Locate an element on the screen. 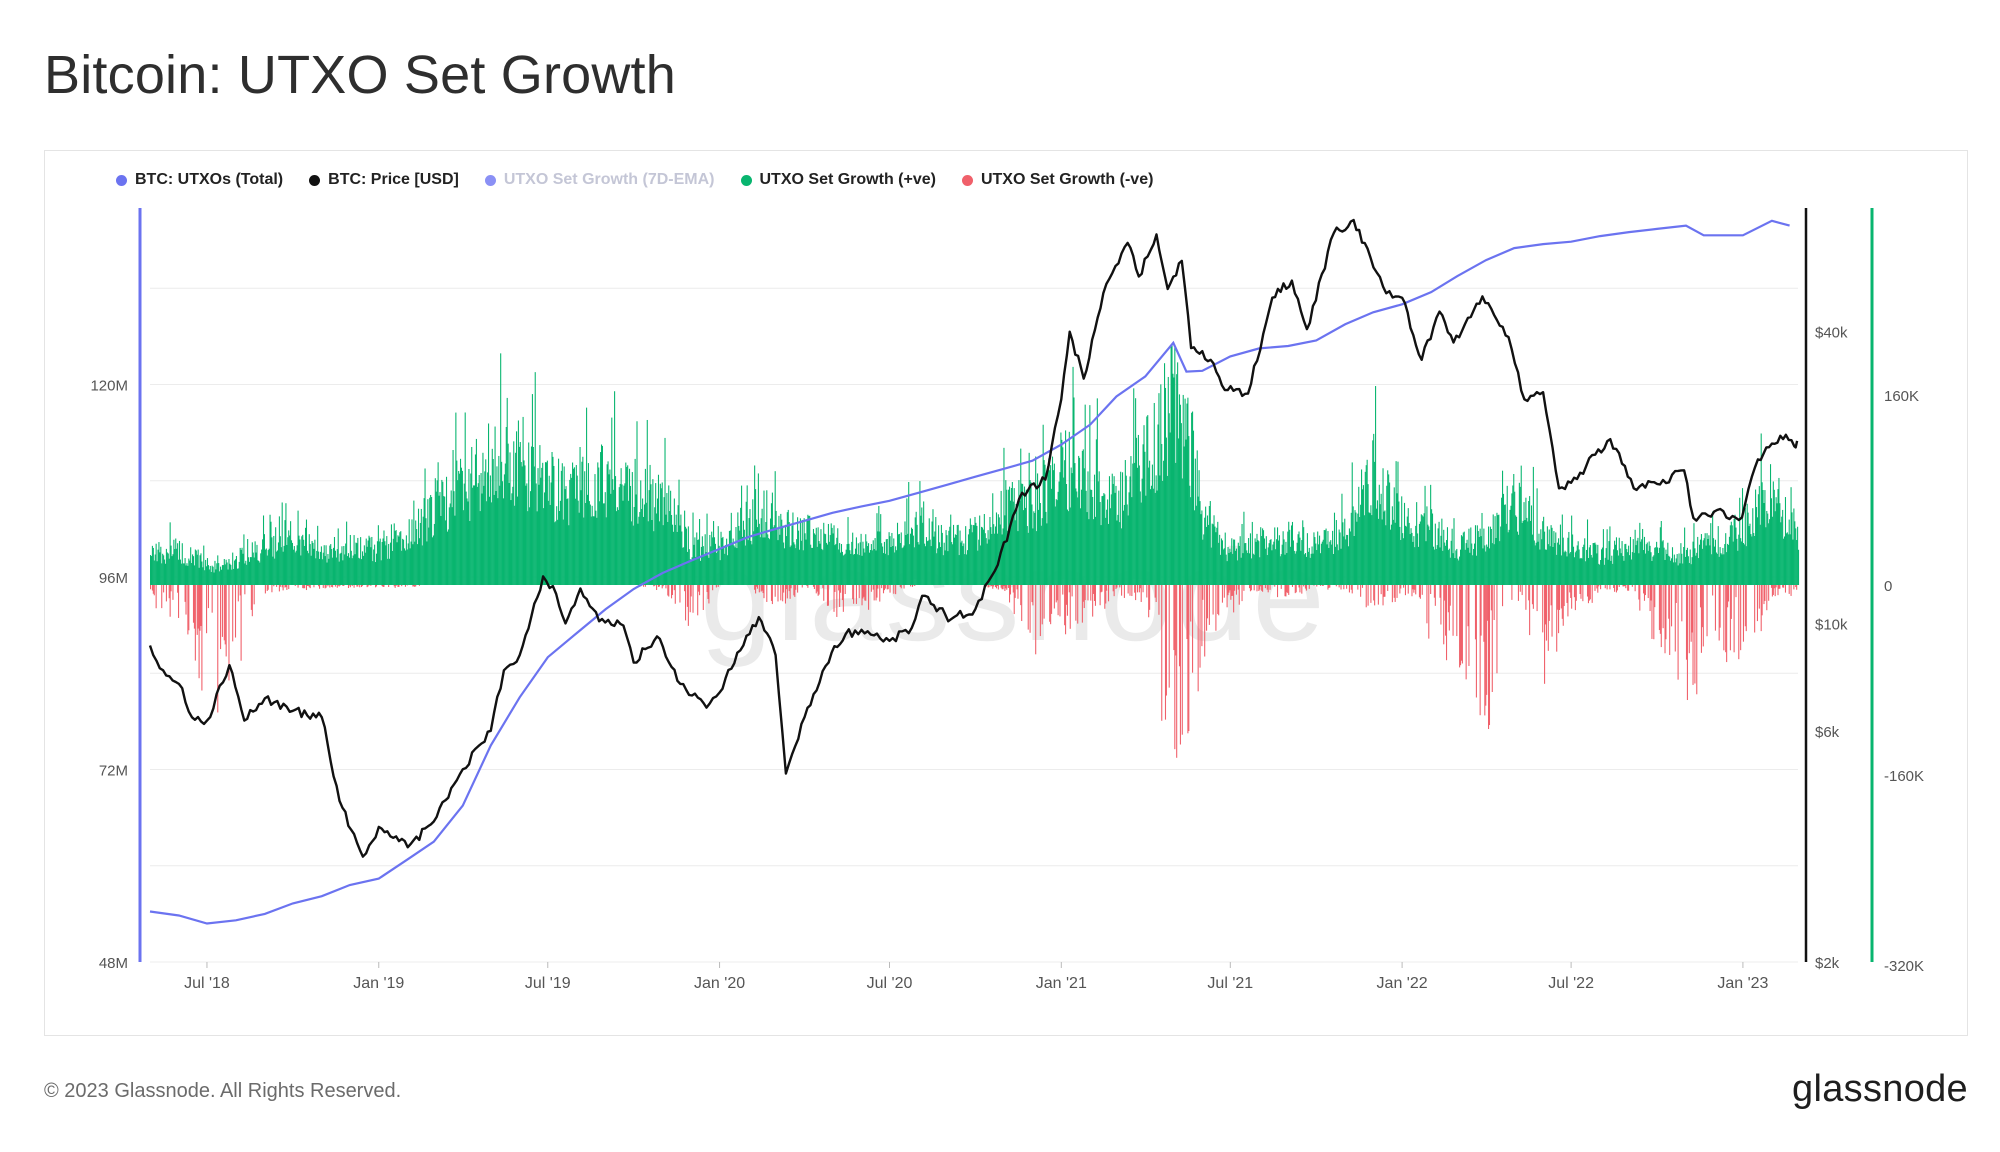  legend-item-utxos-total: BTC: UTXOs (Total) is located at coordinates (199, 180).